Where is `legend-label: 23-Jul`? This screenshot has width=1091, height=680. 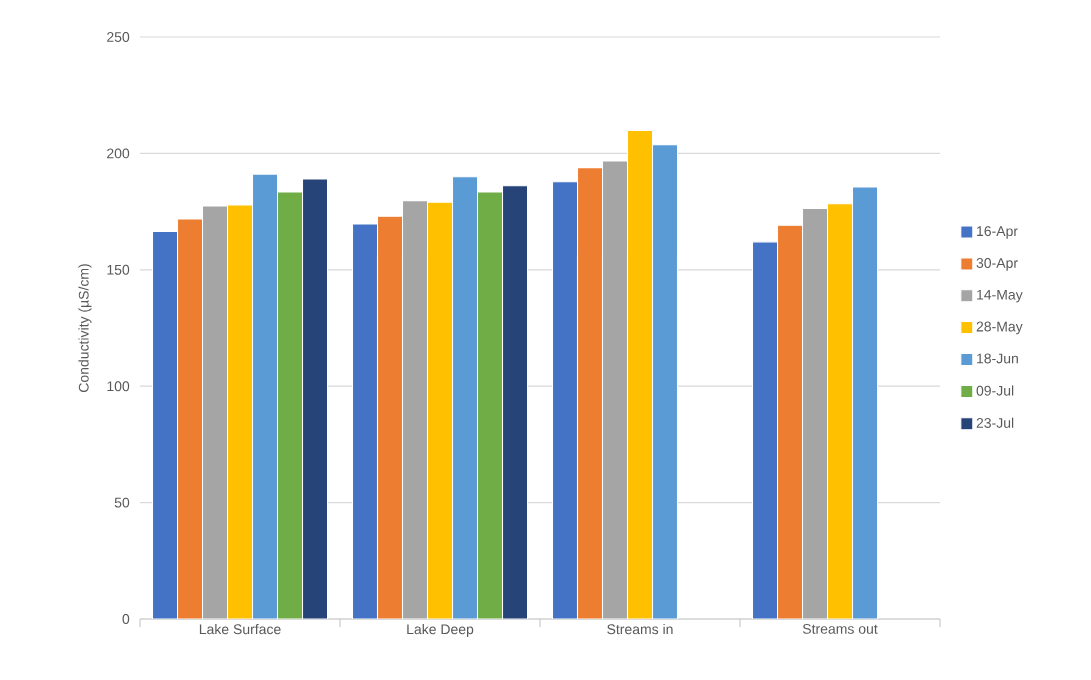
legend-label: 23-Jul is located at coordinates (995, 422).